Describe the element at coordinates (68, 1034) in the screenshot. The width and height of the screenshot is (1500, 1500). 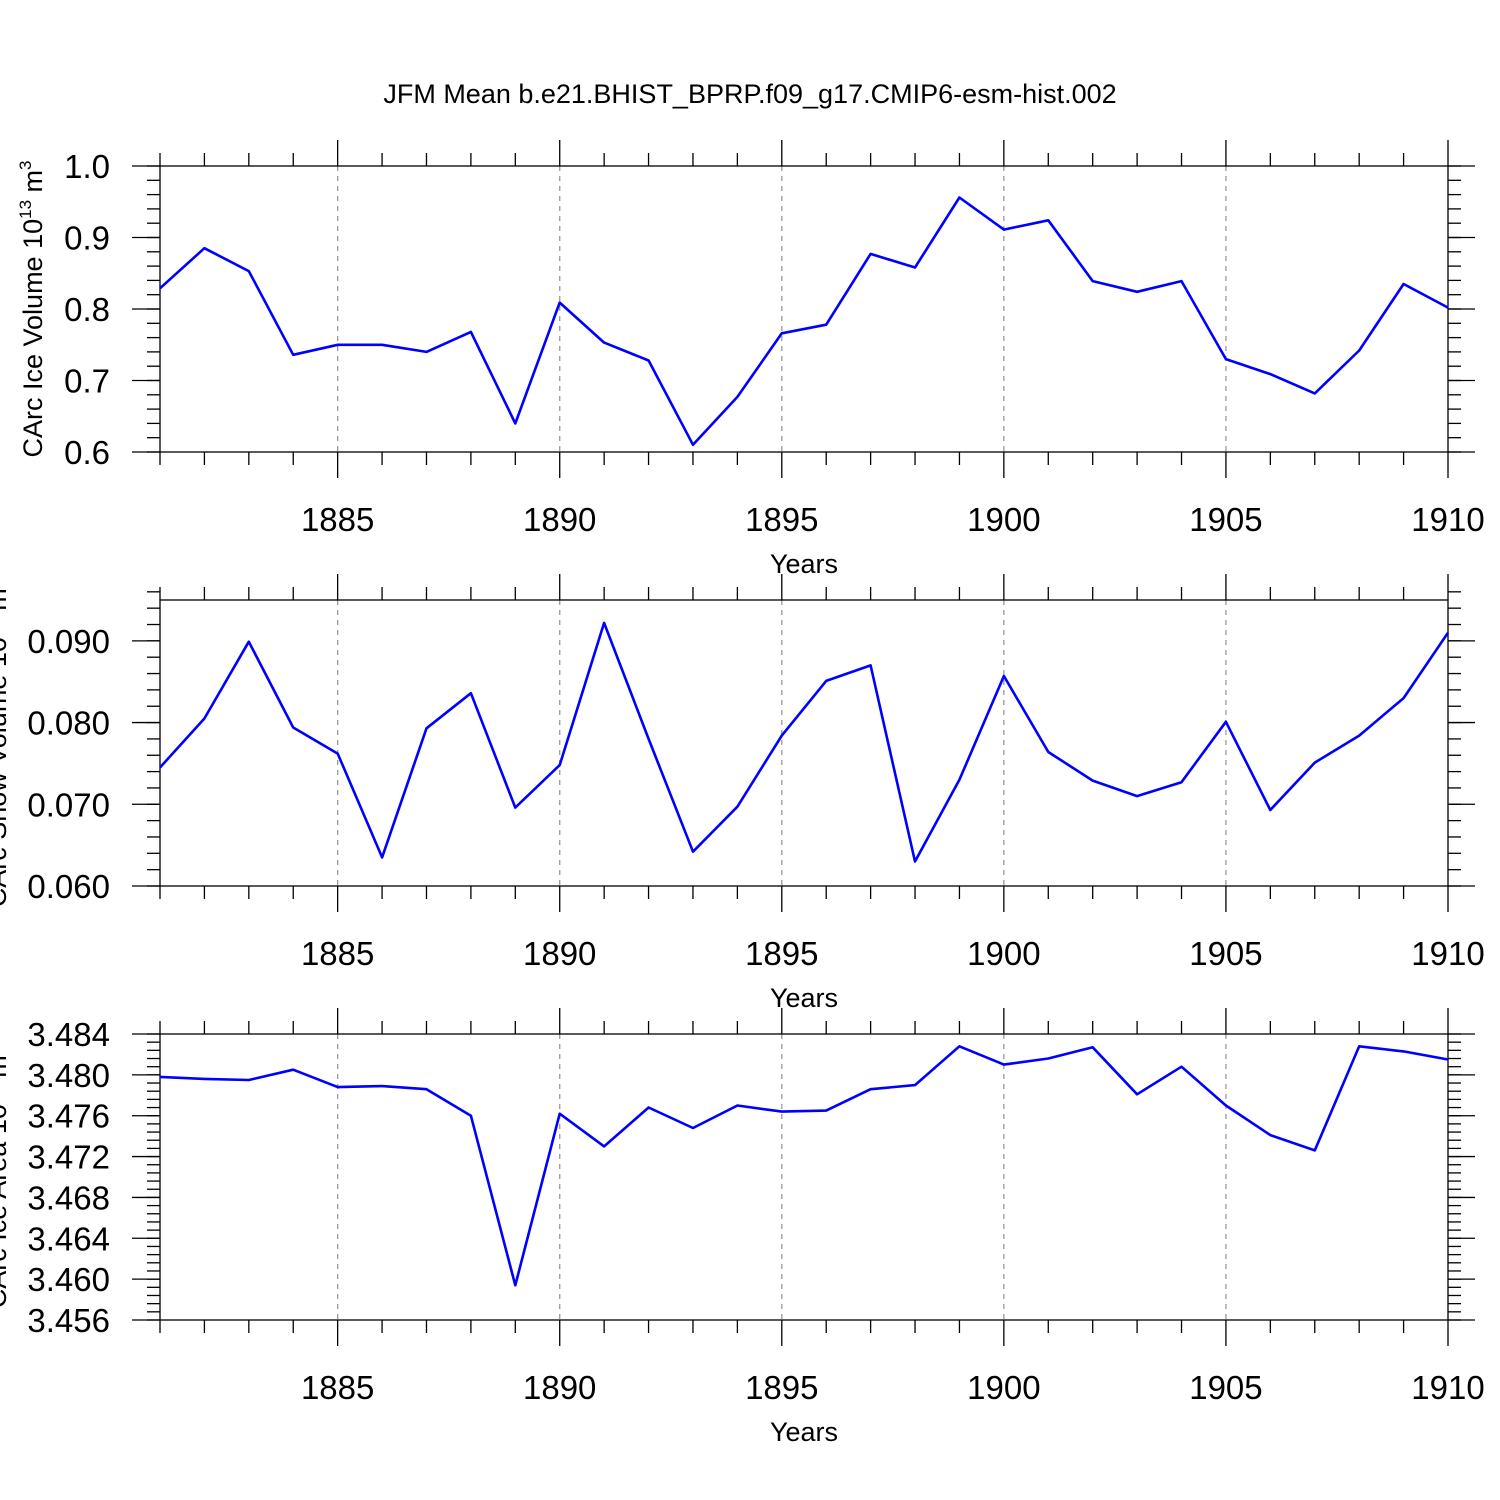
I see `y-tick-label: 3.484` at that location.